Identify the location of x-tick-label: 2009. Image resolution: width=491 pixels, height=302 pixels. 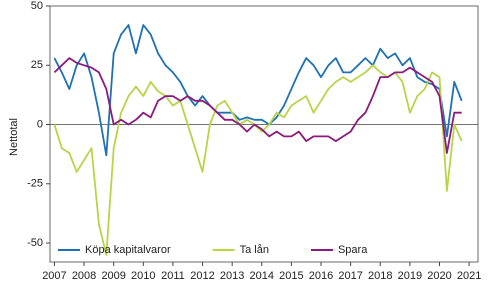
(113, 276).